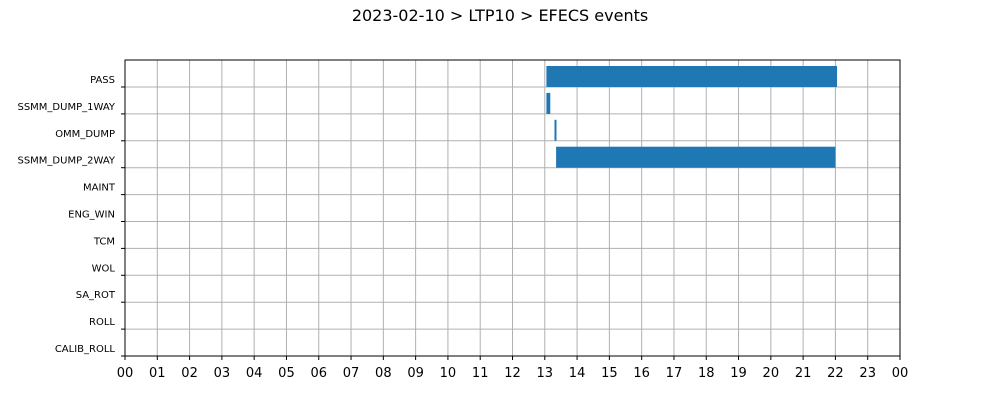 The height and width of the screenshot is (400, 1000). Describe the element at coordinates (500, 15) in the screenshot. I see `chart-title: 2023-02-10 > LTP10 > EFECS events` at that location.